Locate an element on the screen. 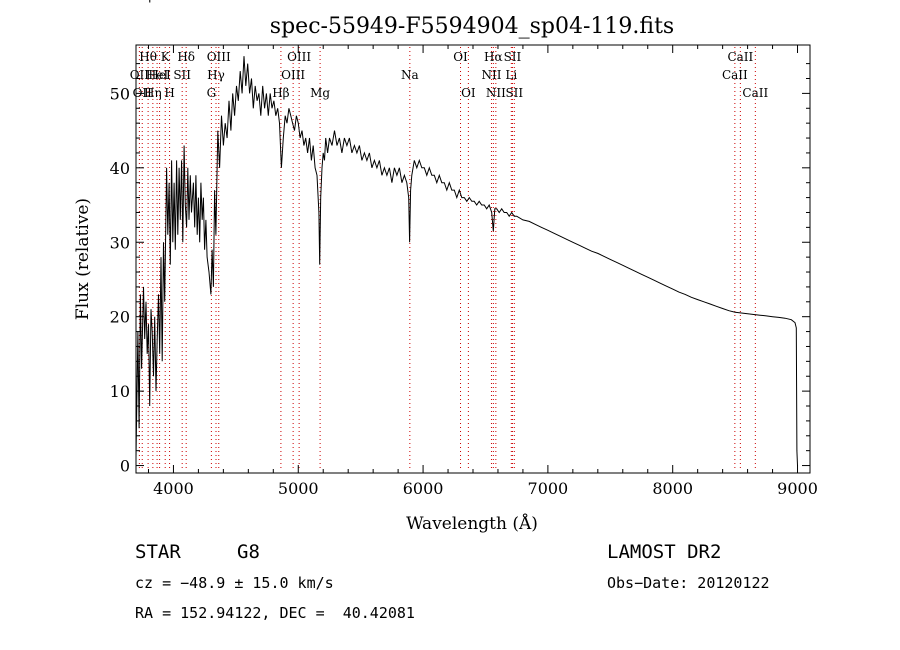 This screenshot has height=650, width=900. x-tick-label: 8000 is located at coordinates (672, 488).